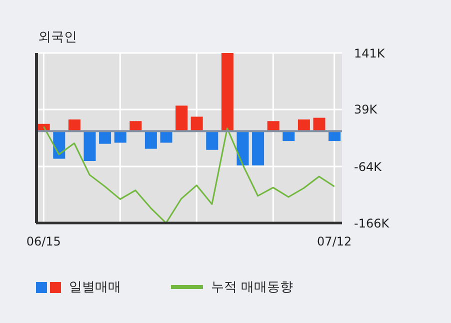 This screenshot has height=323, width=451. Describe the element at coordinates (57, 37) in the screenshot. I see `chart-title: 외국인` at that location.